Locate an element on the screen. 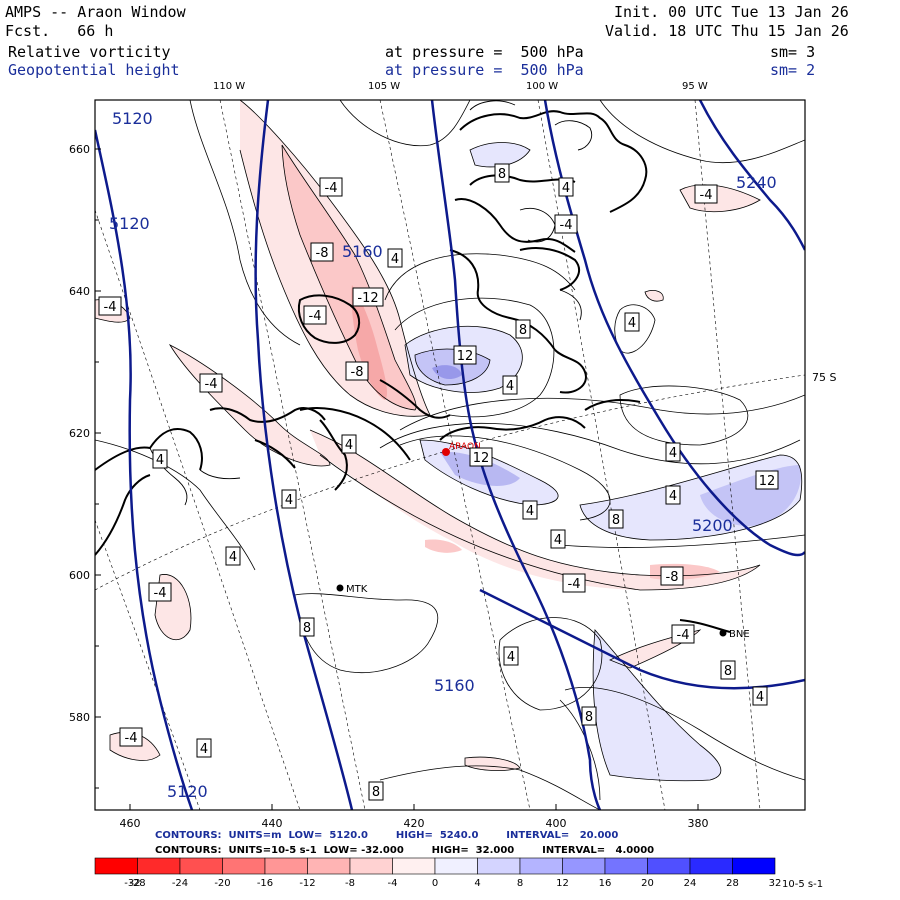 This screenshot has height=900, width=900. y-tick-580: 580 is located at coordinates (79, 717).